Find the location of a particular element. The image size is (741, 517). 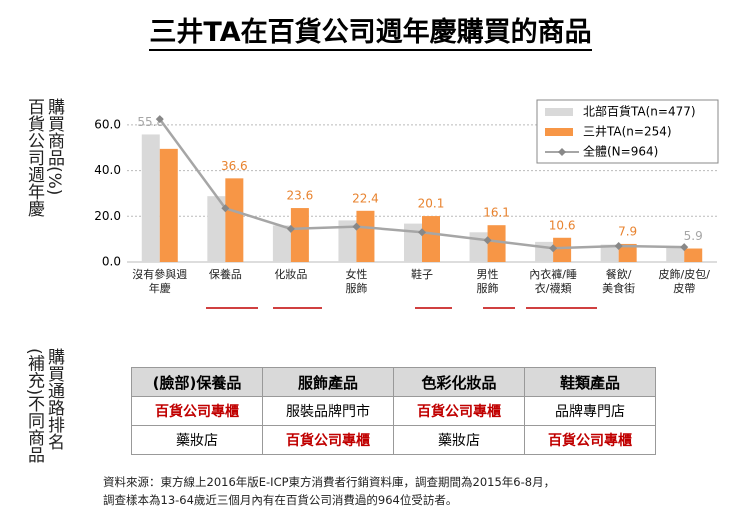

value-label: 23.6 is located at coordinates (300, 196).